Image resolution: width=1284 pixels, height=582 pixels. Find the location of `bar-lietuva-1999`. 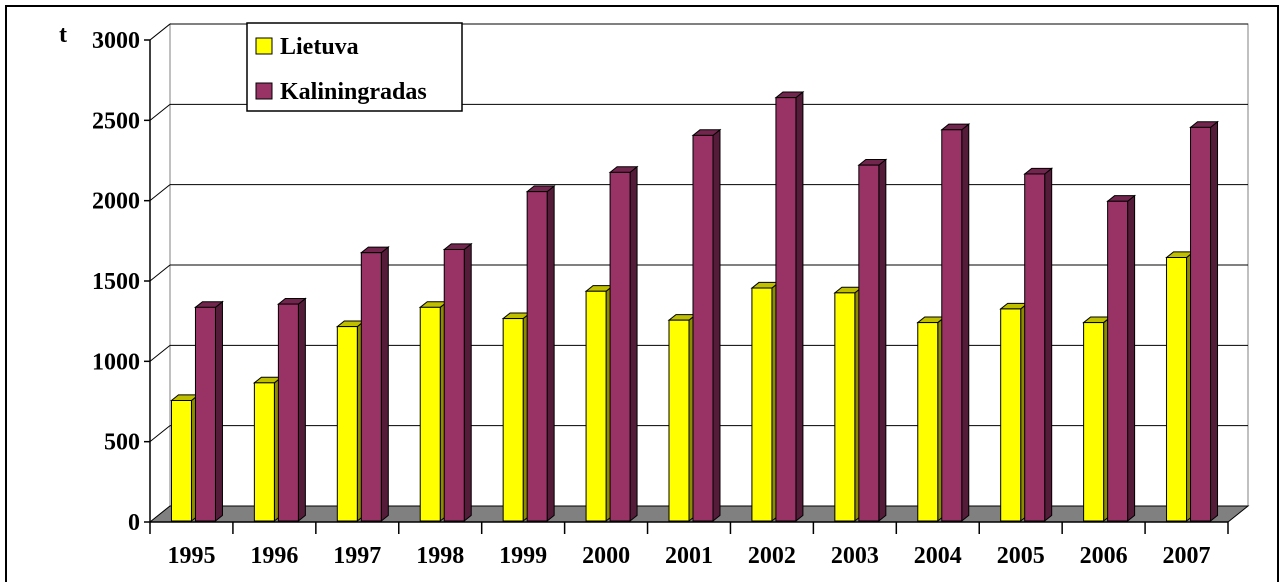

bar-lietuva-1999 is located at coordinates (516, 417).